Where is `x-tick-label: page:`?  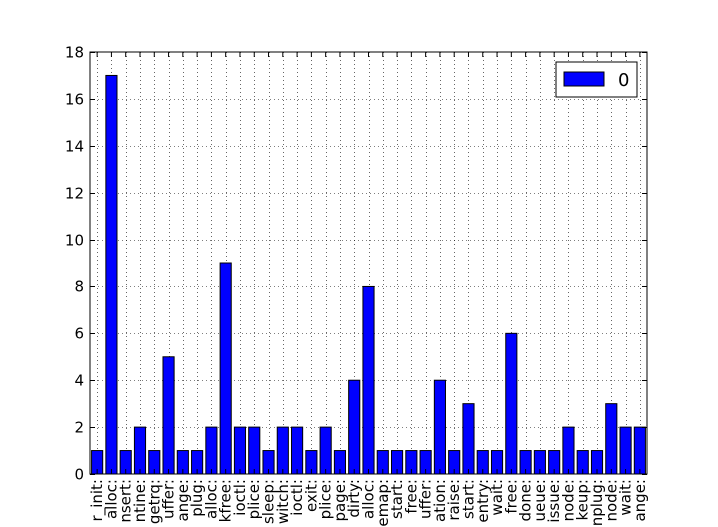 x-tick-label: page: is located at coordinates (340, 500).